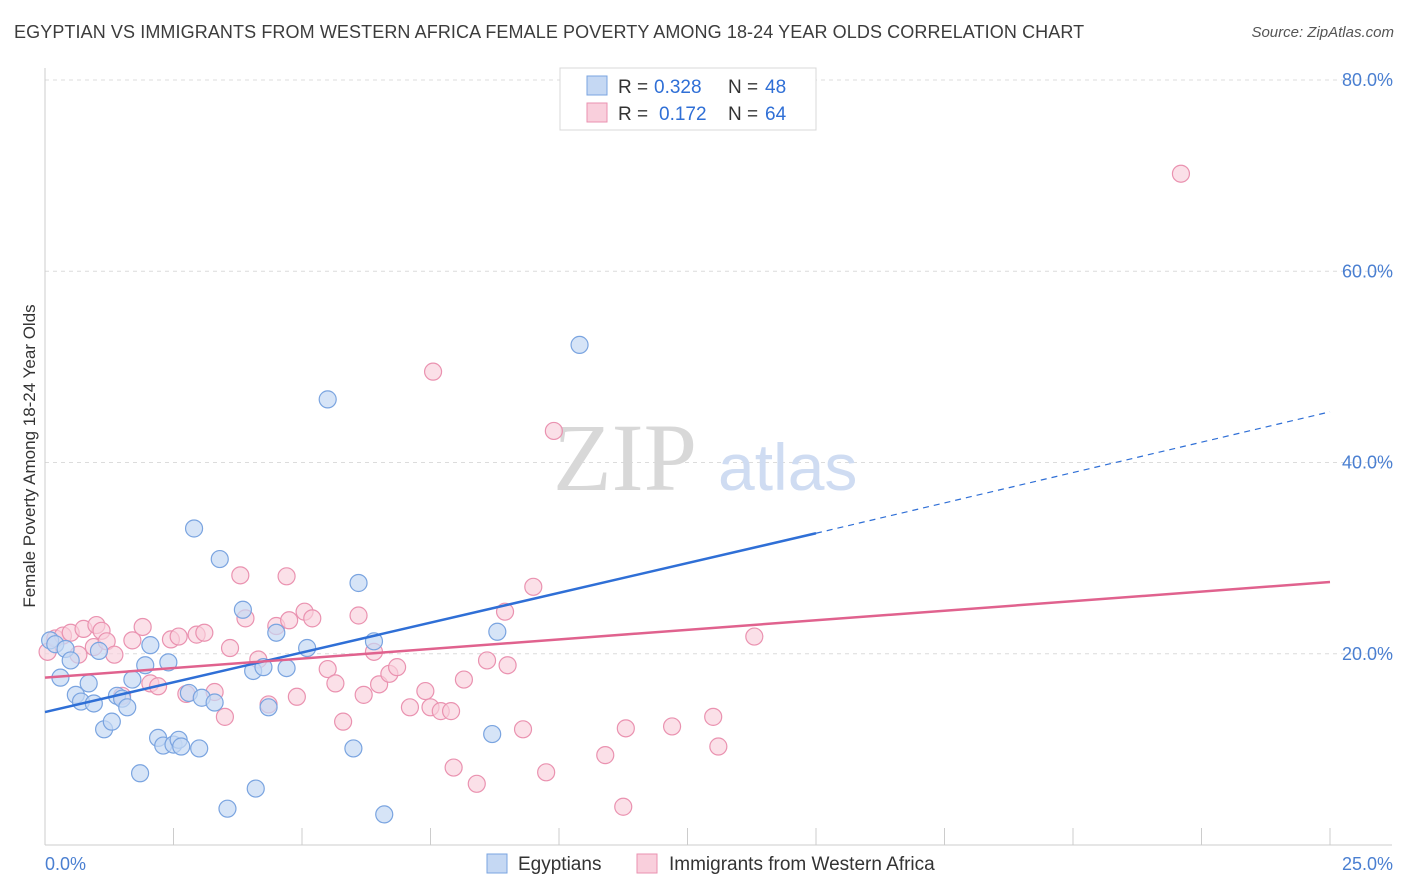  Describe the element at coordinates (678, 87) in the screenshot. I see `legend-r-value-1: 0.328` at that location.